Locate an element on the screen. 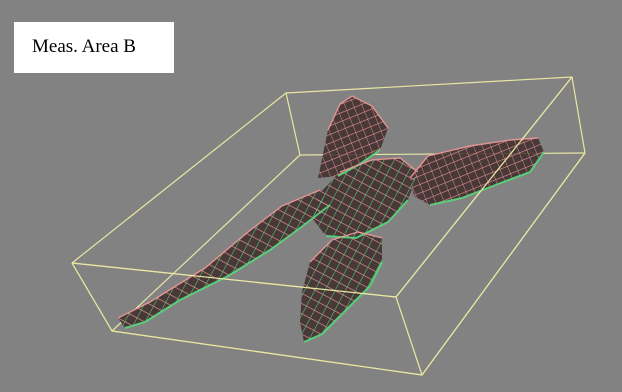 The width and height of the screenshot is (622, 392). area-label: Meas. Area B is located at coordinates (94, 47).